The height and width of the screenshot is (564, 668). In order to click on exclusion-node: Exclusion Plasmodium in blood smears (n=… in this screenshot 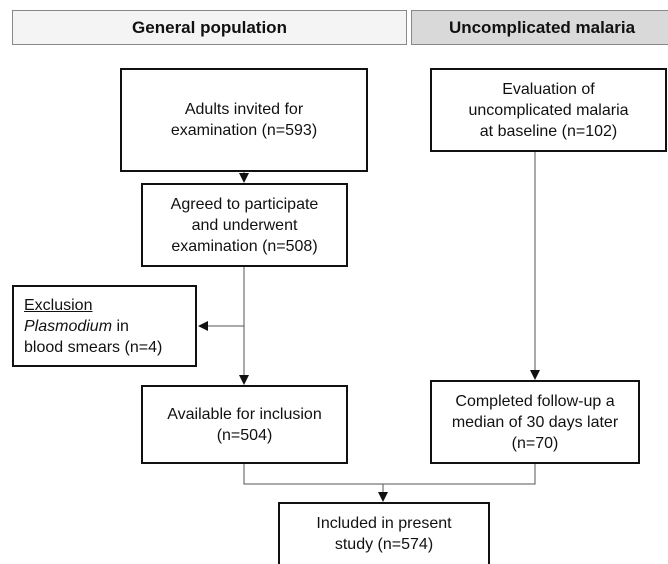, I will do `click(104, 326)`.